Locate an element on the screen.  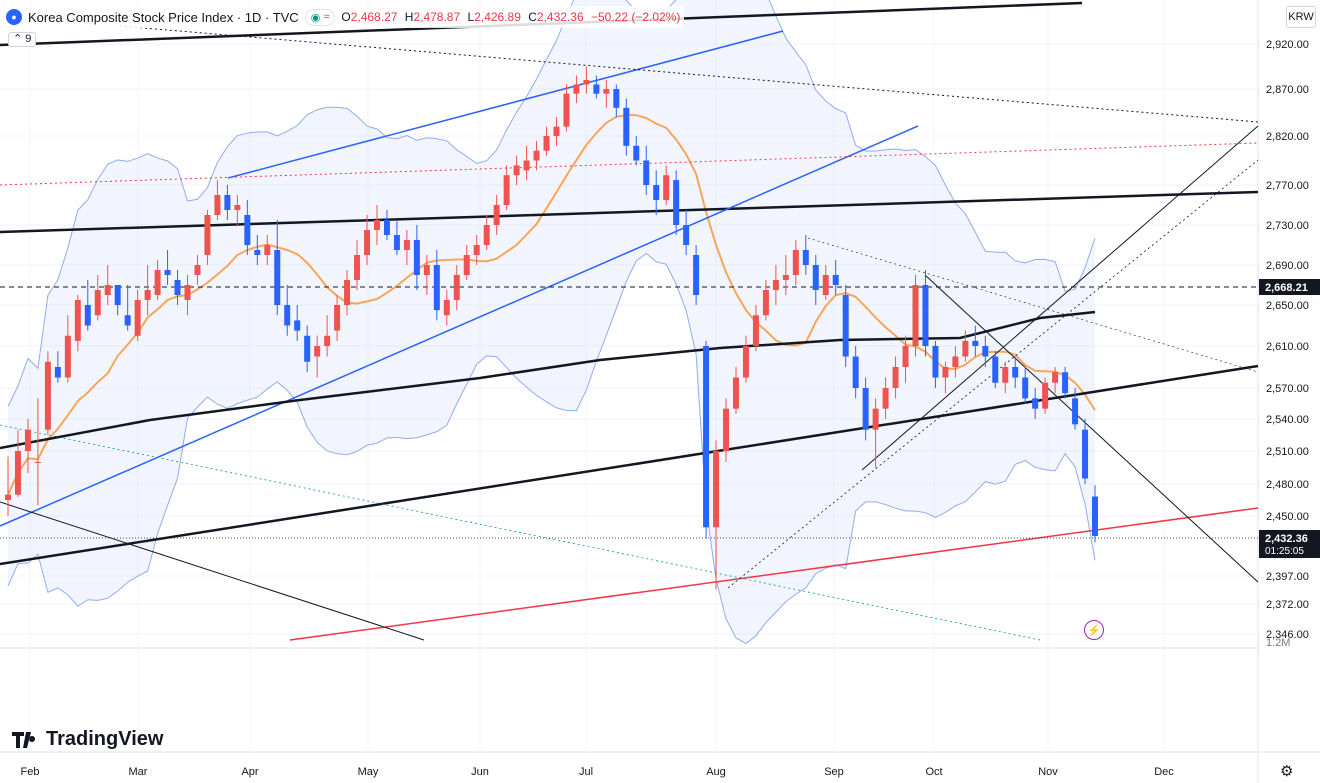
price-tick-label: 2,820.00 is located at coordinates (1287, 137).